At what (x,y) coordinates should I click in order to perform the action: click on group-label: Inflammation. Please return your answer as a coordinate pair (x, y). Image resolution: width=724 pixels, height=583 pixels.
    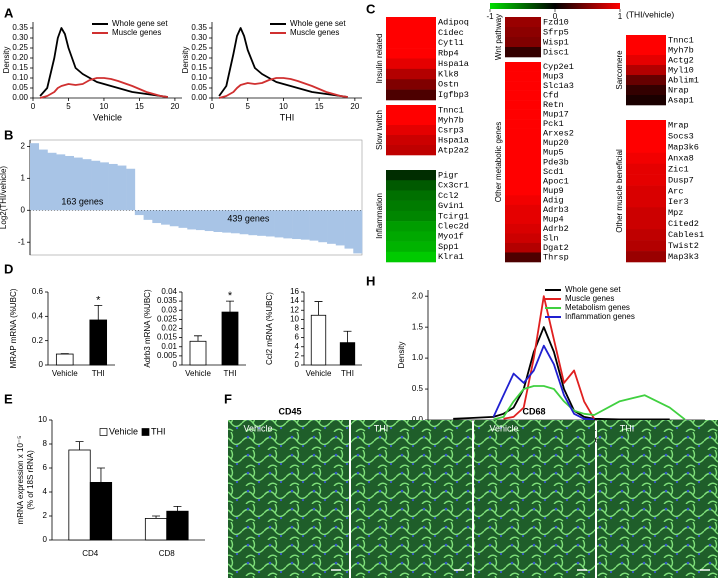
    Looking at the image, I should click on (379, 216).